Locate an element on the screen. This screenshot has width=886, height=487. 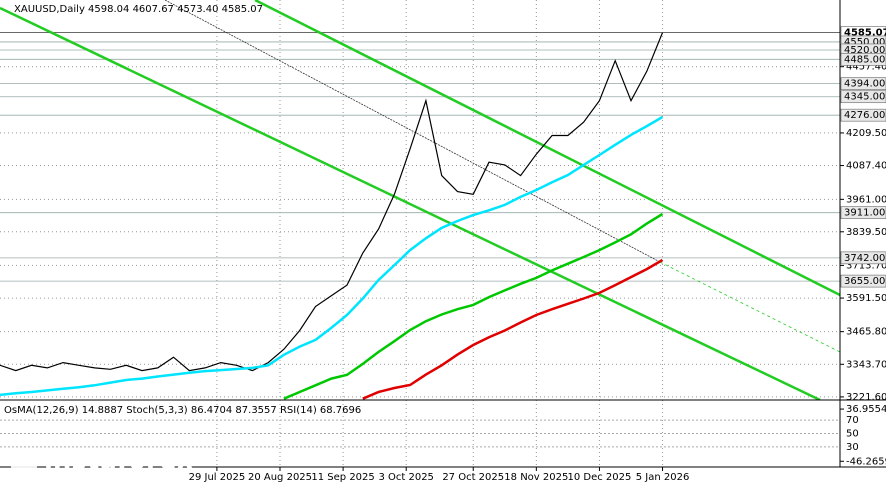
watermark: instaforex Instant Forex Trading is located at coordinates (102, 466).